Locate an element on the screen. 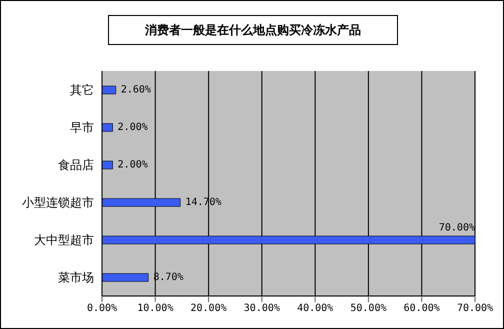 The width and height of the screenshot is (504, 329). data-label: 70.00% is located at coordinates (456, 228).